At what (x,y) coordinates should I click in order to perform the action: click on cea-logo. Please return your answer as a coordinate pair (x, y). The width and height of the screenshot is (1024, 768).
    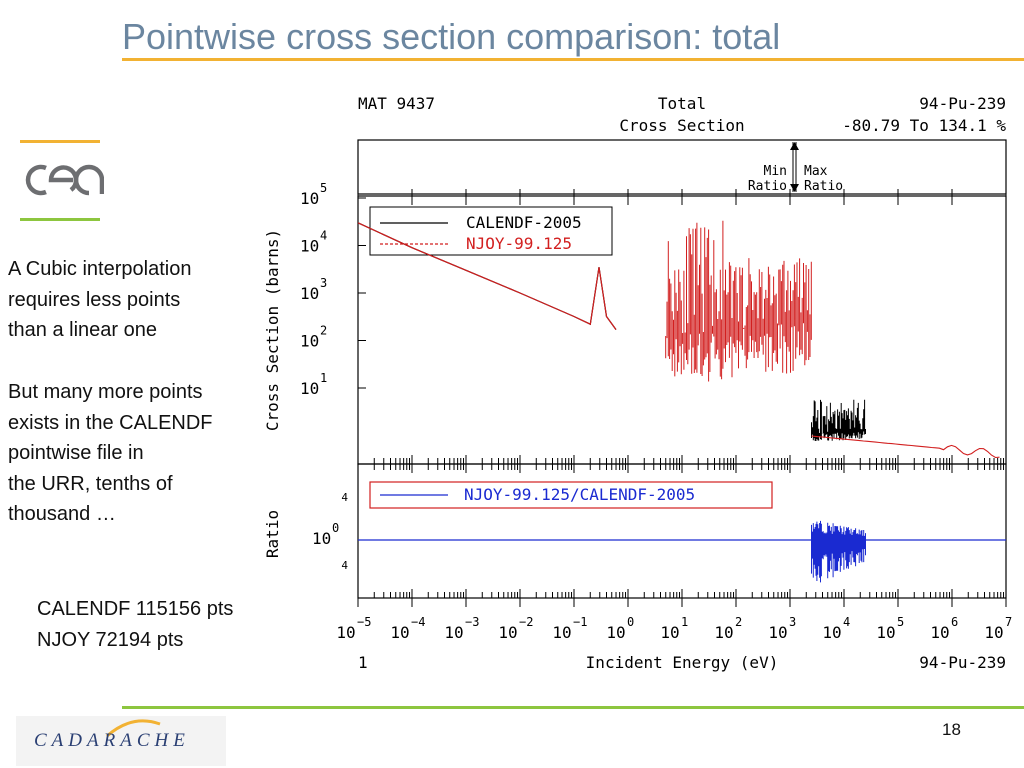
    Looking at the image, I should click on (64, 180).